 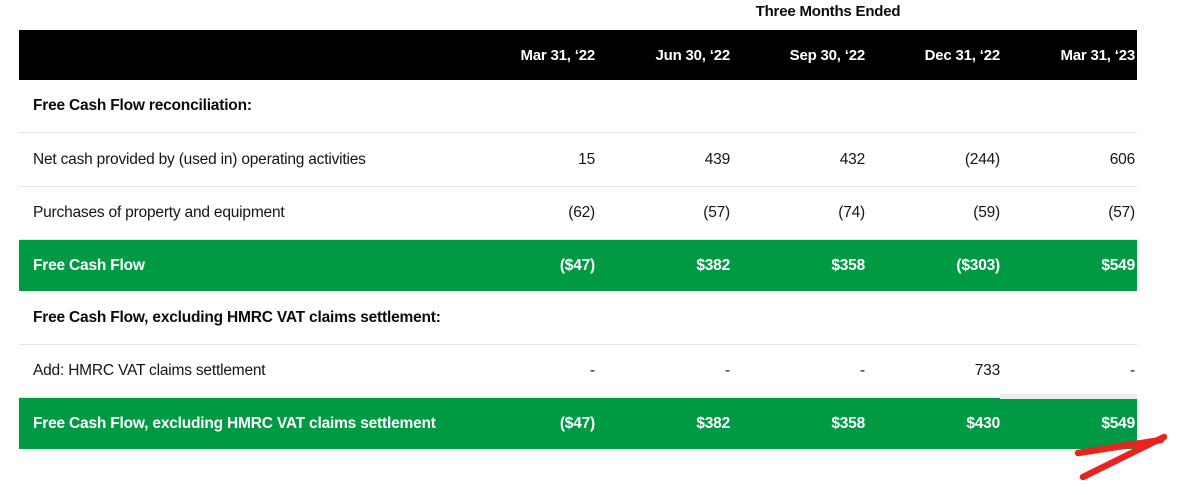 What do you see at coordinates (852, 159) in the screenshot?
I see `cell-value: 432` at bounding box center [852, 159].